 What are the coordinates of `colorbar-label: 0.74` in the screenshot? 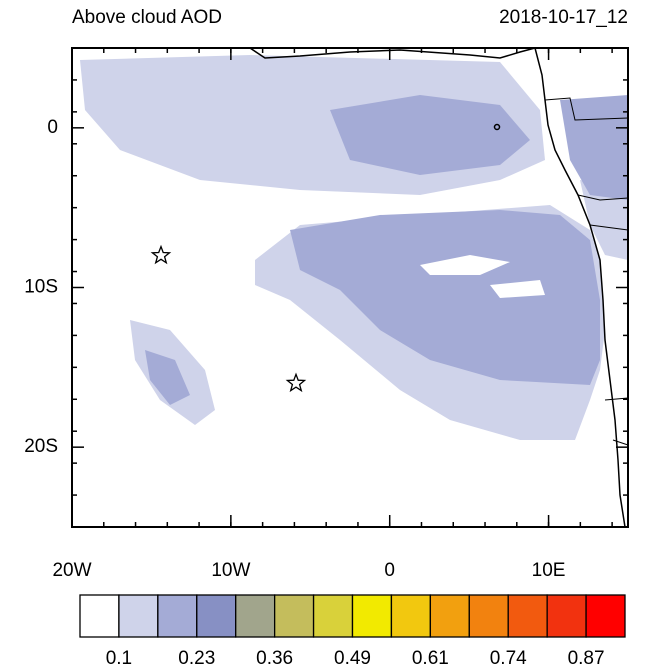 It's located at (508, 657).